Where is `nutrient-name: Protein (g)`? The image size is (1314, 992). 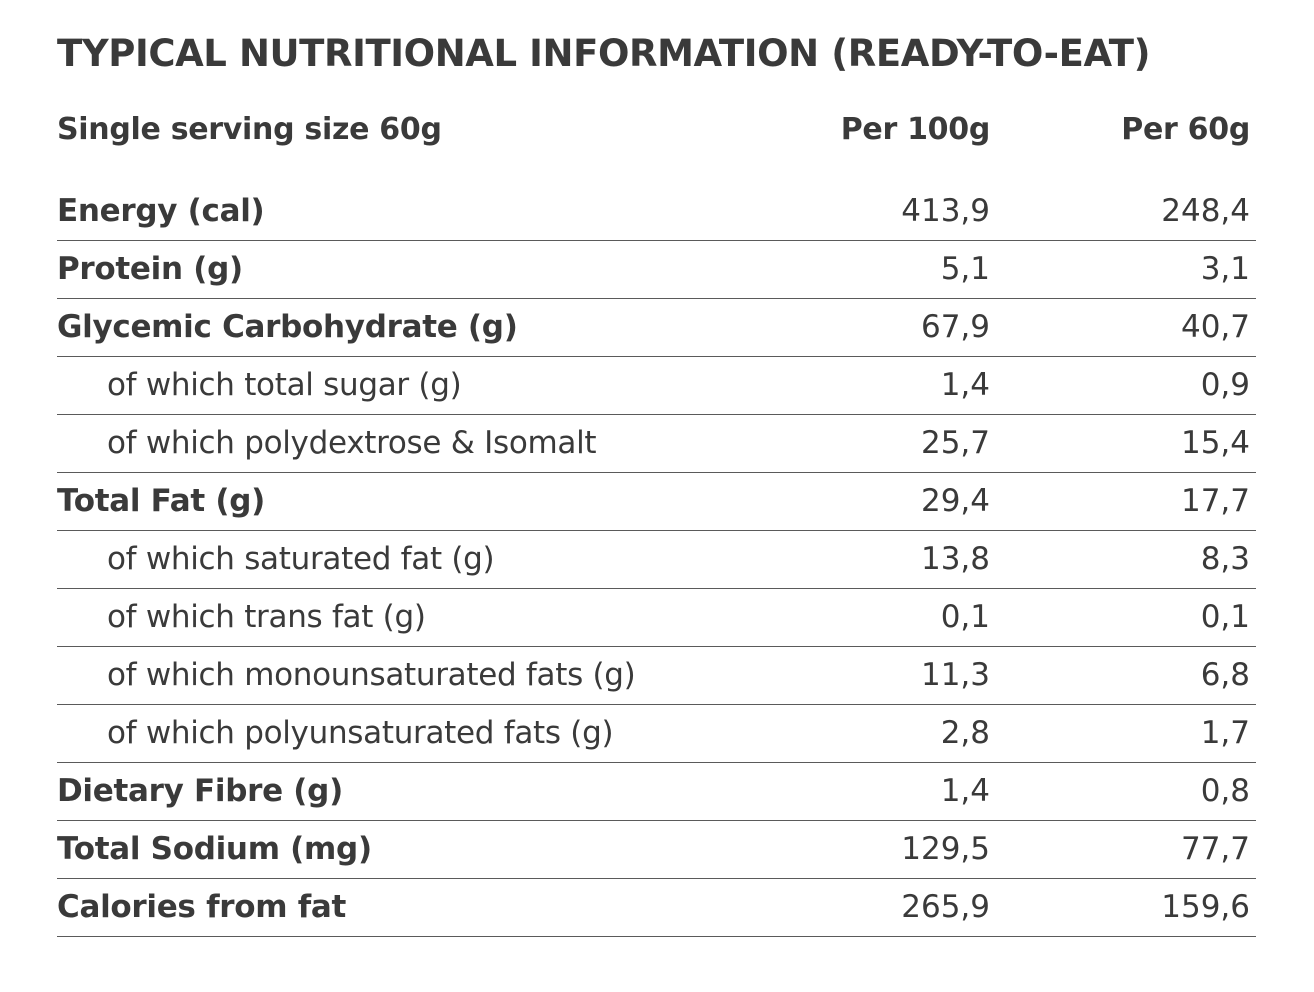
nutrient-name: Protein (g) is located at coordinates (150, 269).